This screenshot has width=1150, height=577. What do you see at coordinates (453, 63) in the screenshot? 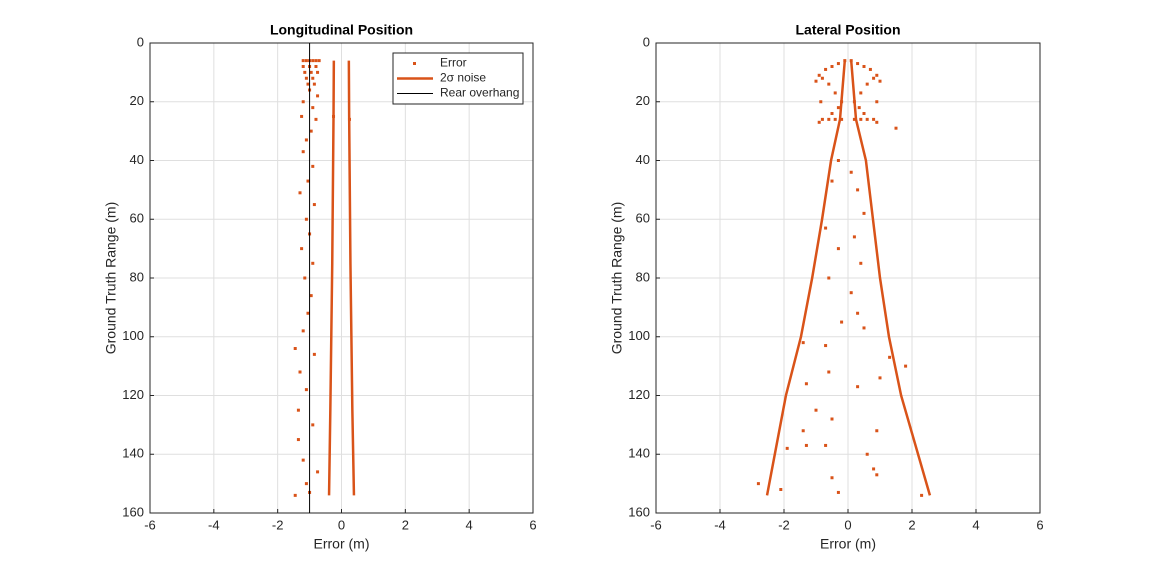
I see `legend-label: Error` at bounding box center [453, 63].